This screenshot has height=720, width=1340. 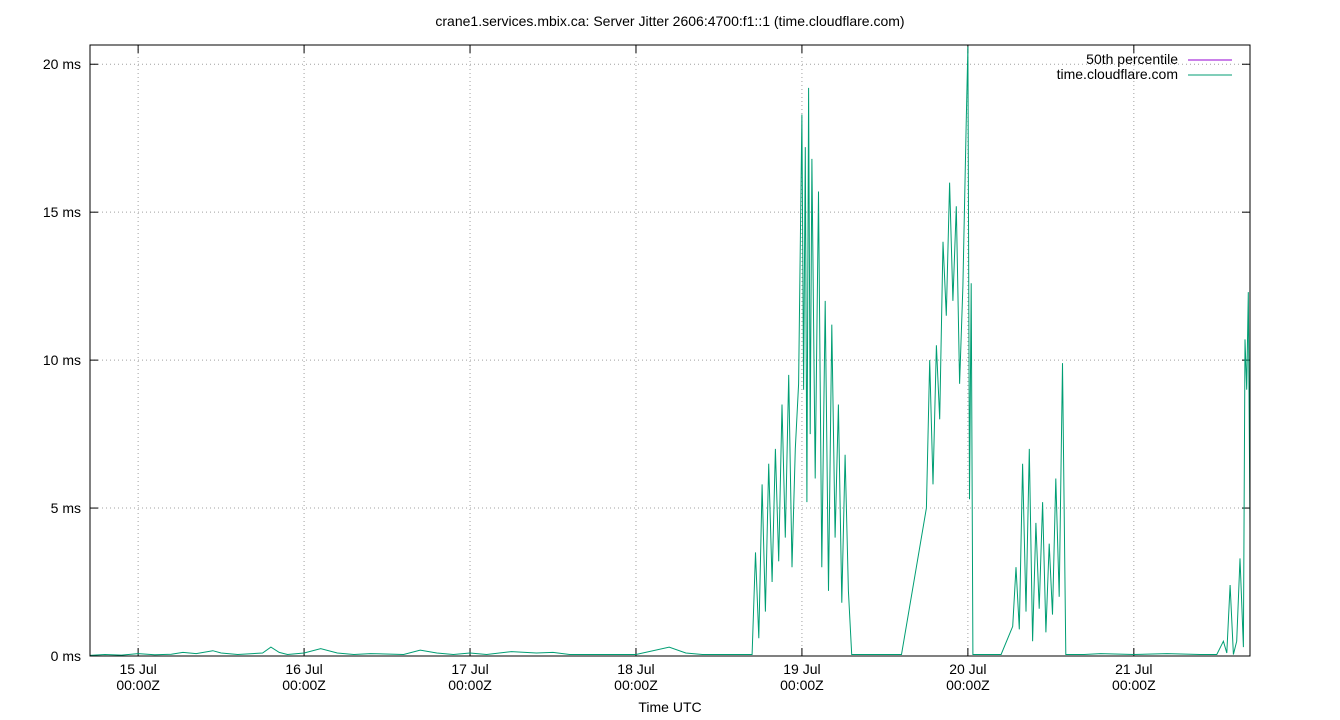 What do you see at coordinates (635, 669) in the screenshot?
I see `x-tick-label-day: 18 Jul` at bounding box center [635, 669].